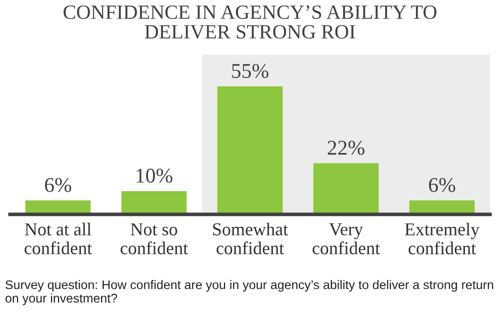 This screenshot has width=500, height=320. What do you see at coordinates (154, 238) in the screenshot?
I see `x-tick-label: Not so confident` at bounding box center [154, 238].